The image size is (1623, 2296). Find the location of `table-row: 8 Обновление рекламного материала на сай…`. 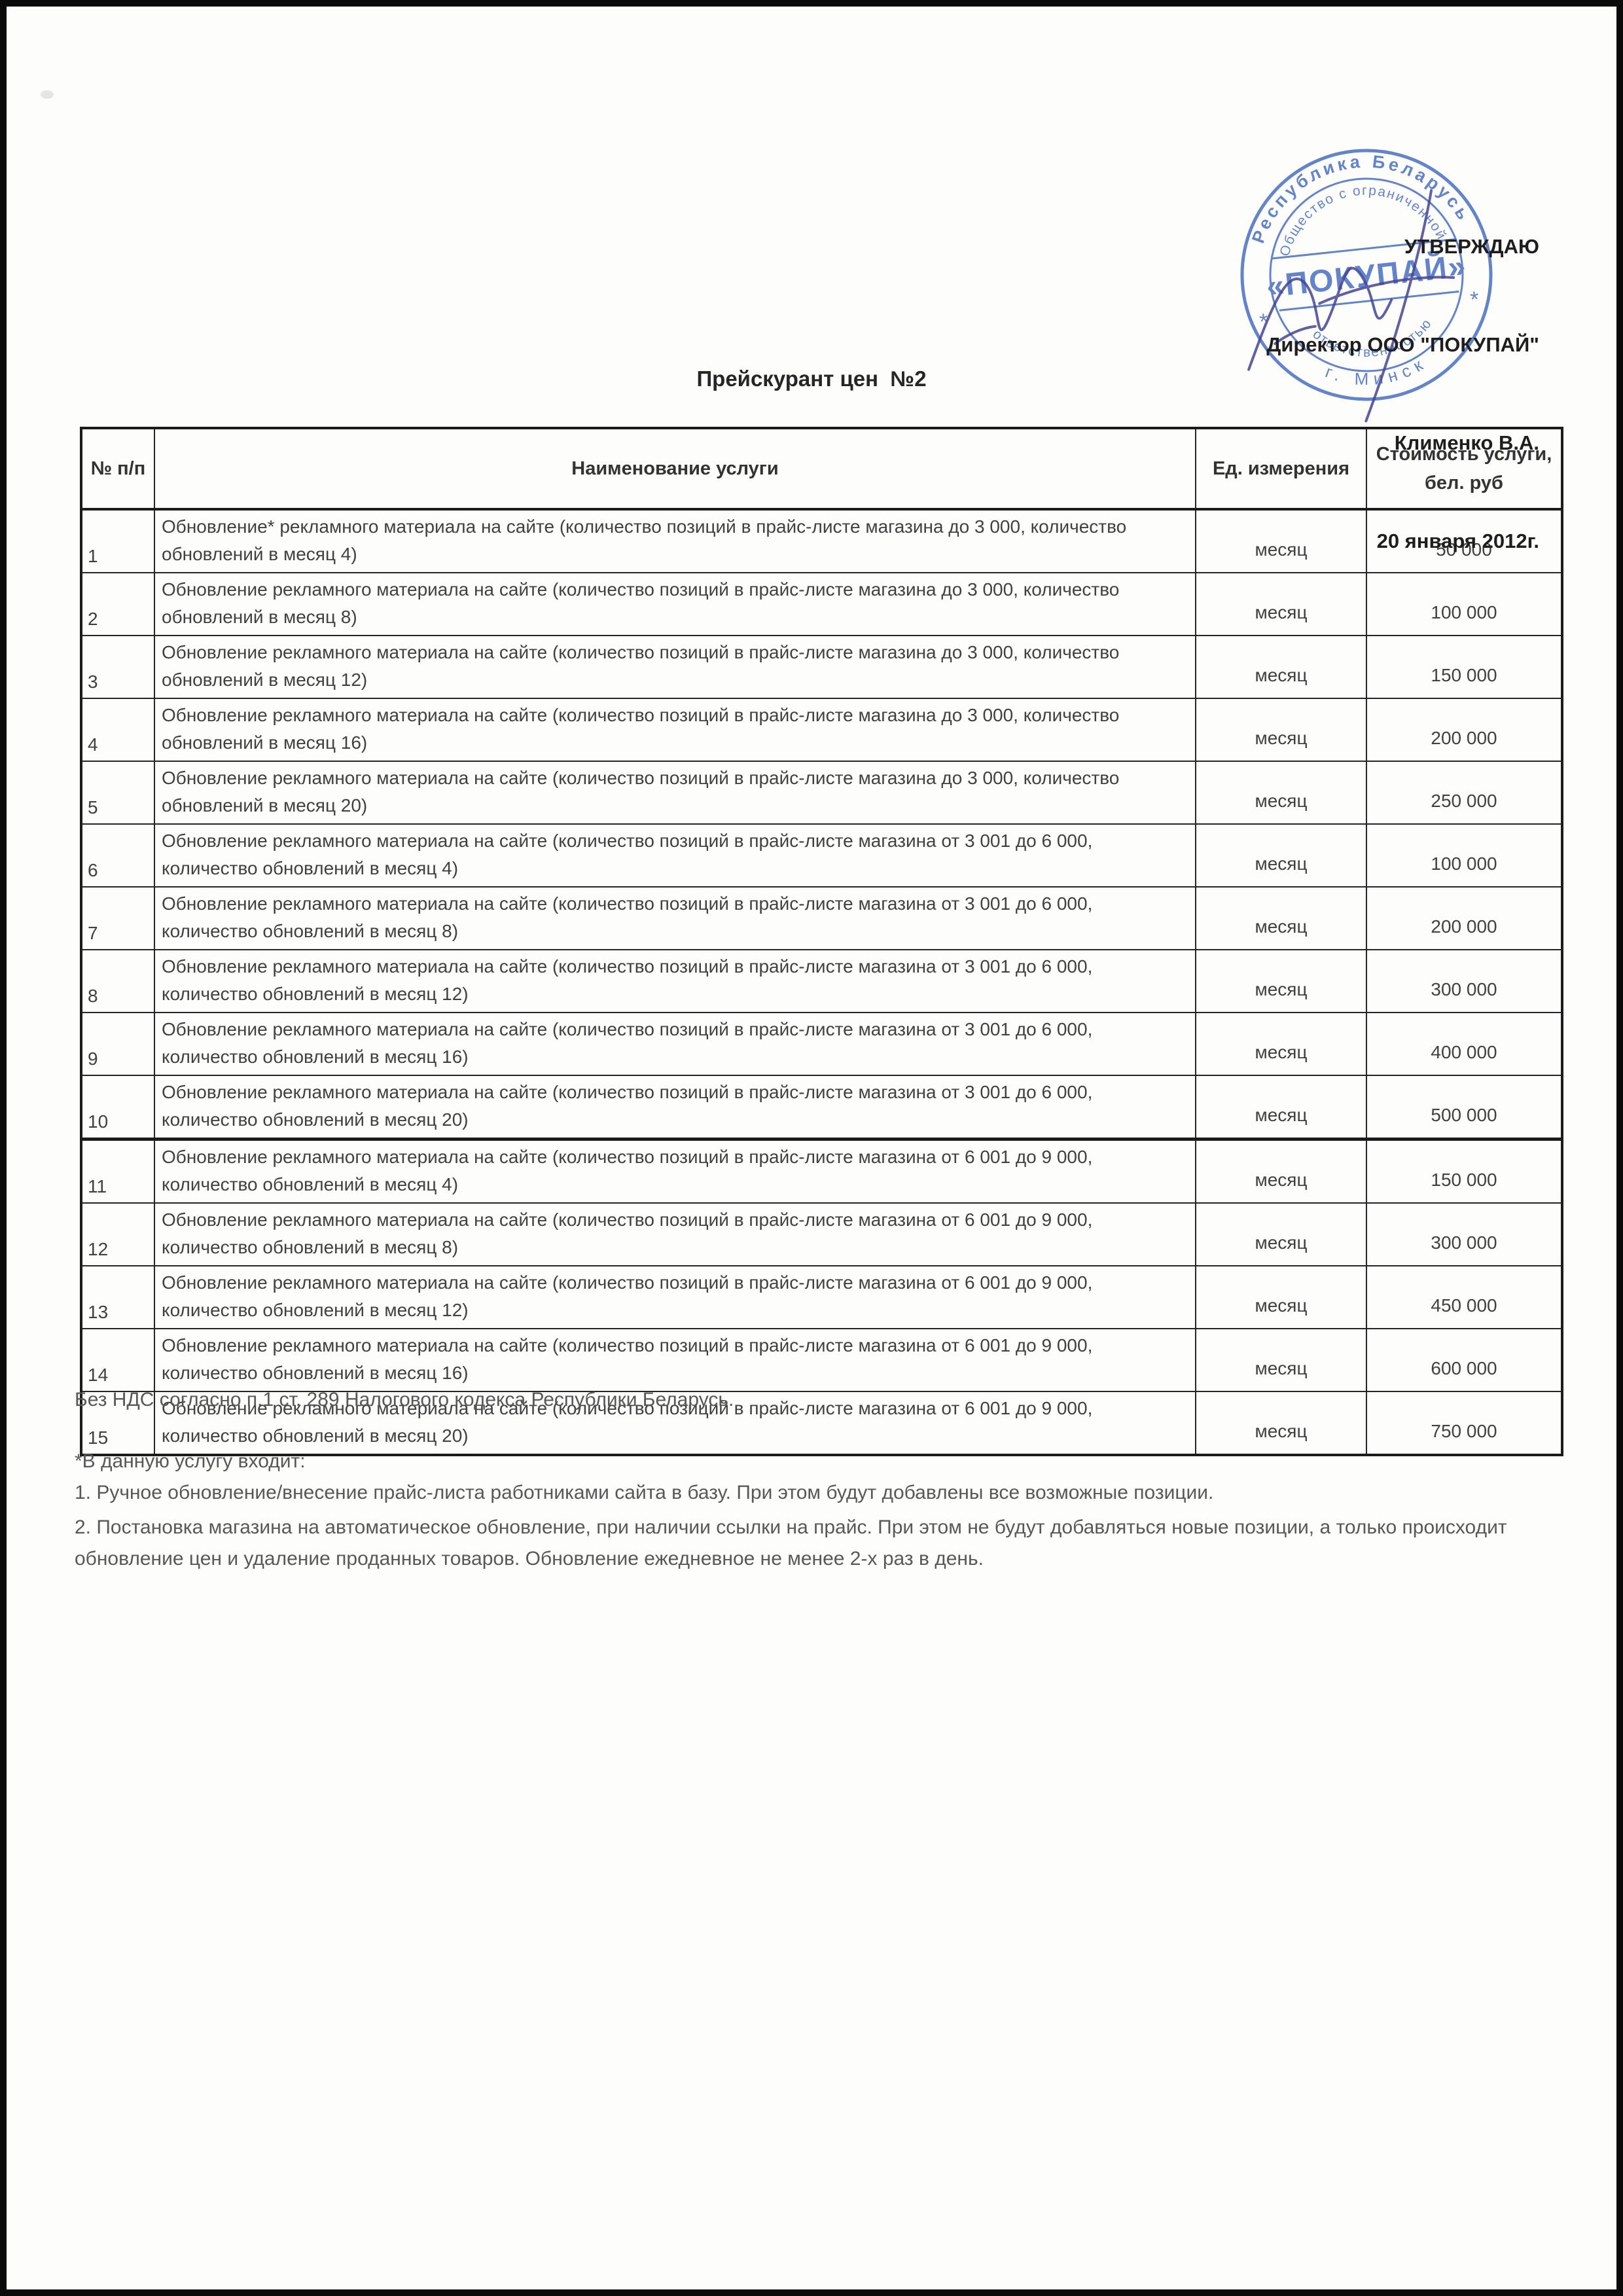

table-row: 8 Обновление рекламного материала на сай… is located at coordinates (821, 981).